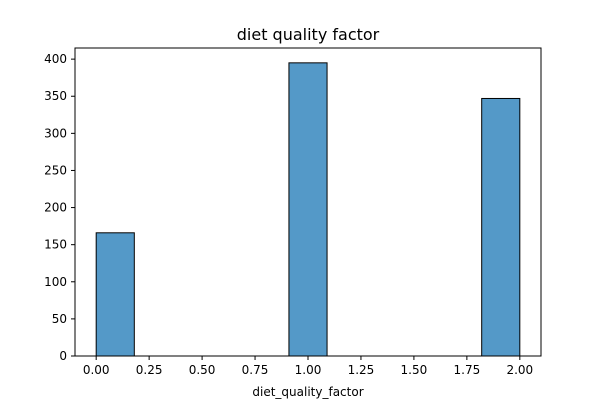  I want to click on y-tick-label: 50, so click(59, 319).